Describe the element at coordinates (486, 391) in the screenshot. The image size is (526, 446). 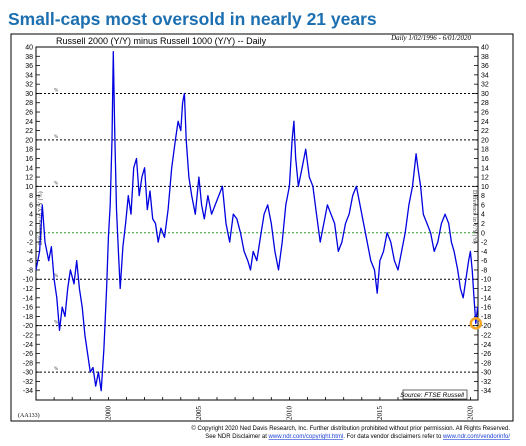
I see `y-tick-label: -34` at that location.